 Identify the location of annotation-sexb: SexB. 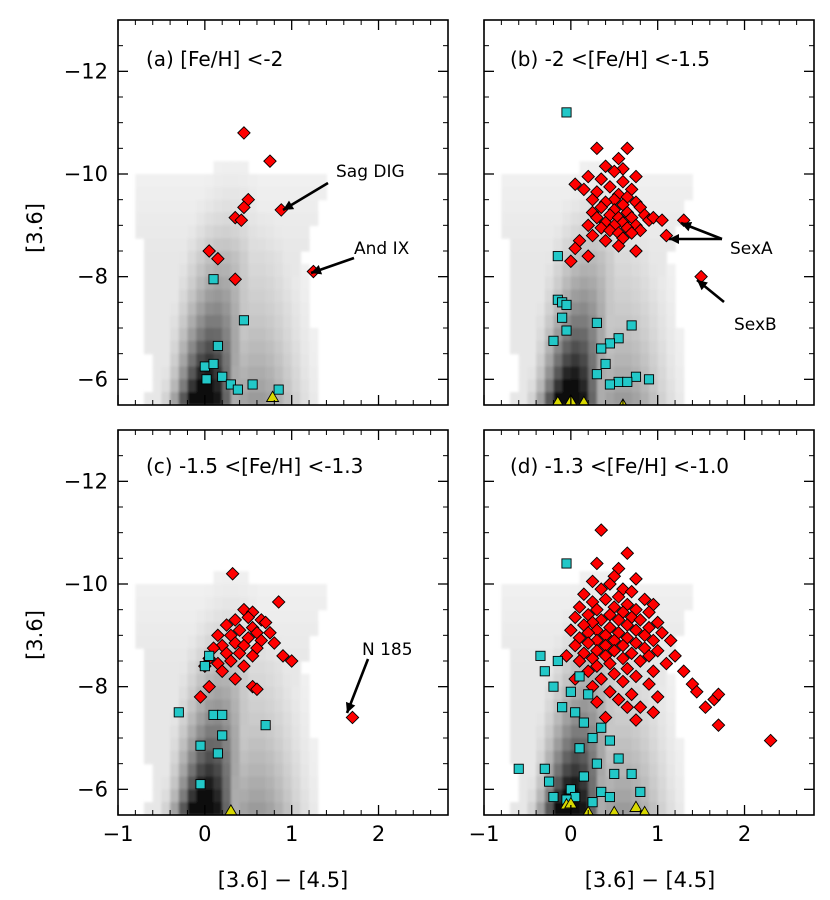
(755, 325).